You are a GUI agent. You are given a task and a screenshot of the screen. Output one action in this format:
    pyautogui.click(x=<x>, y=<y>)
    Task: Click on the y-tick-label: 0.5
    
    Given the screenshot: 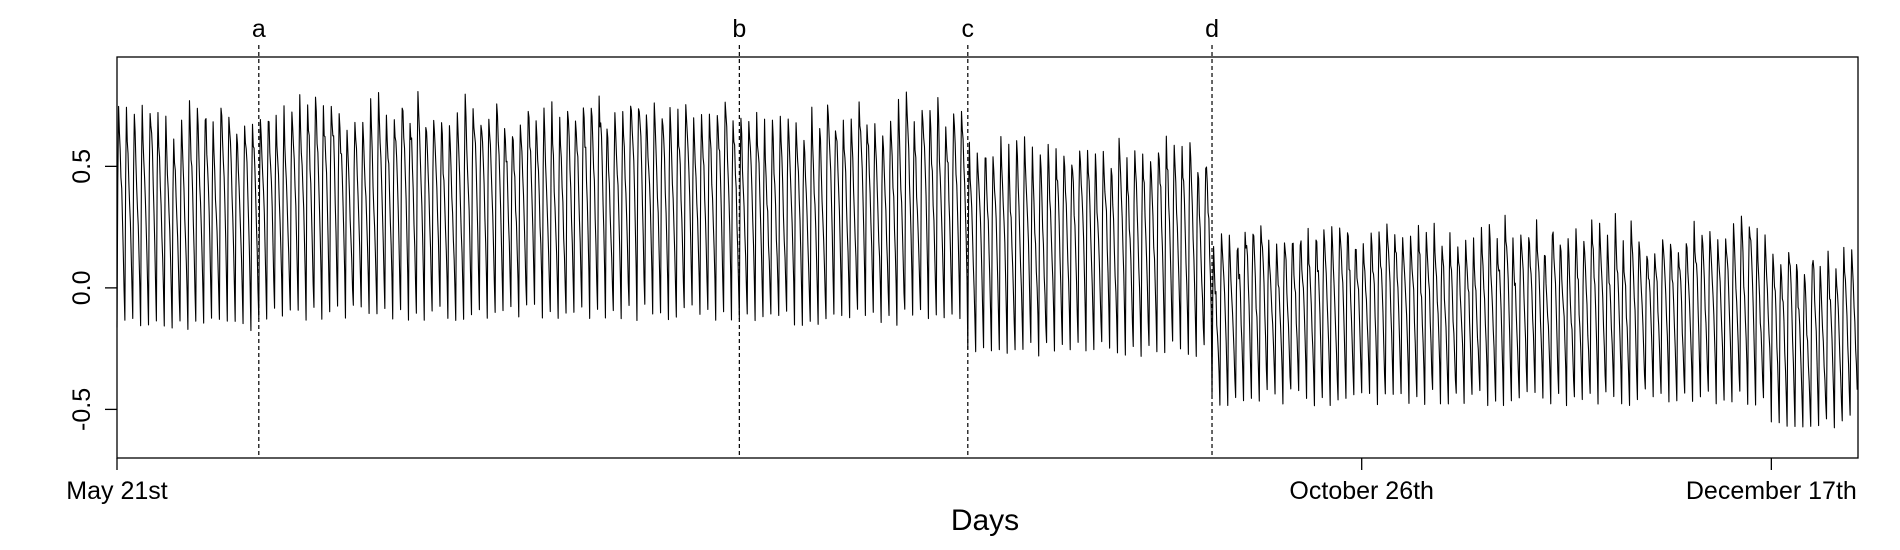 What is the action you would take?
    pyautogui.click(x=82, y=166)
    